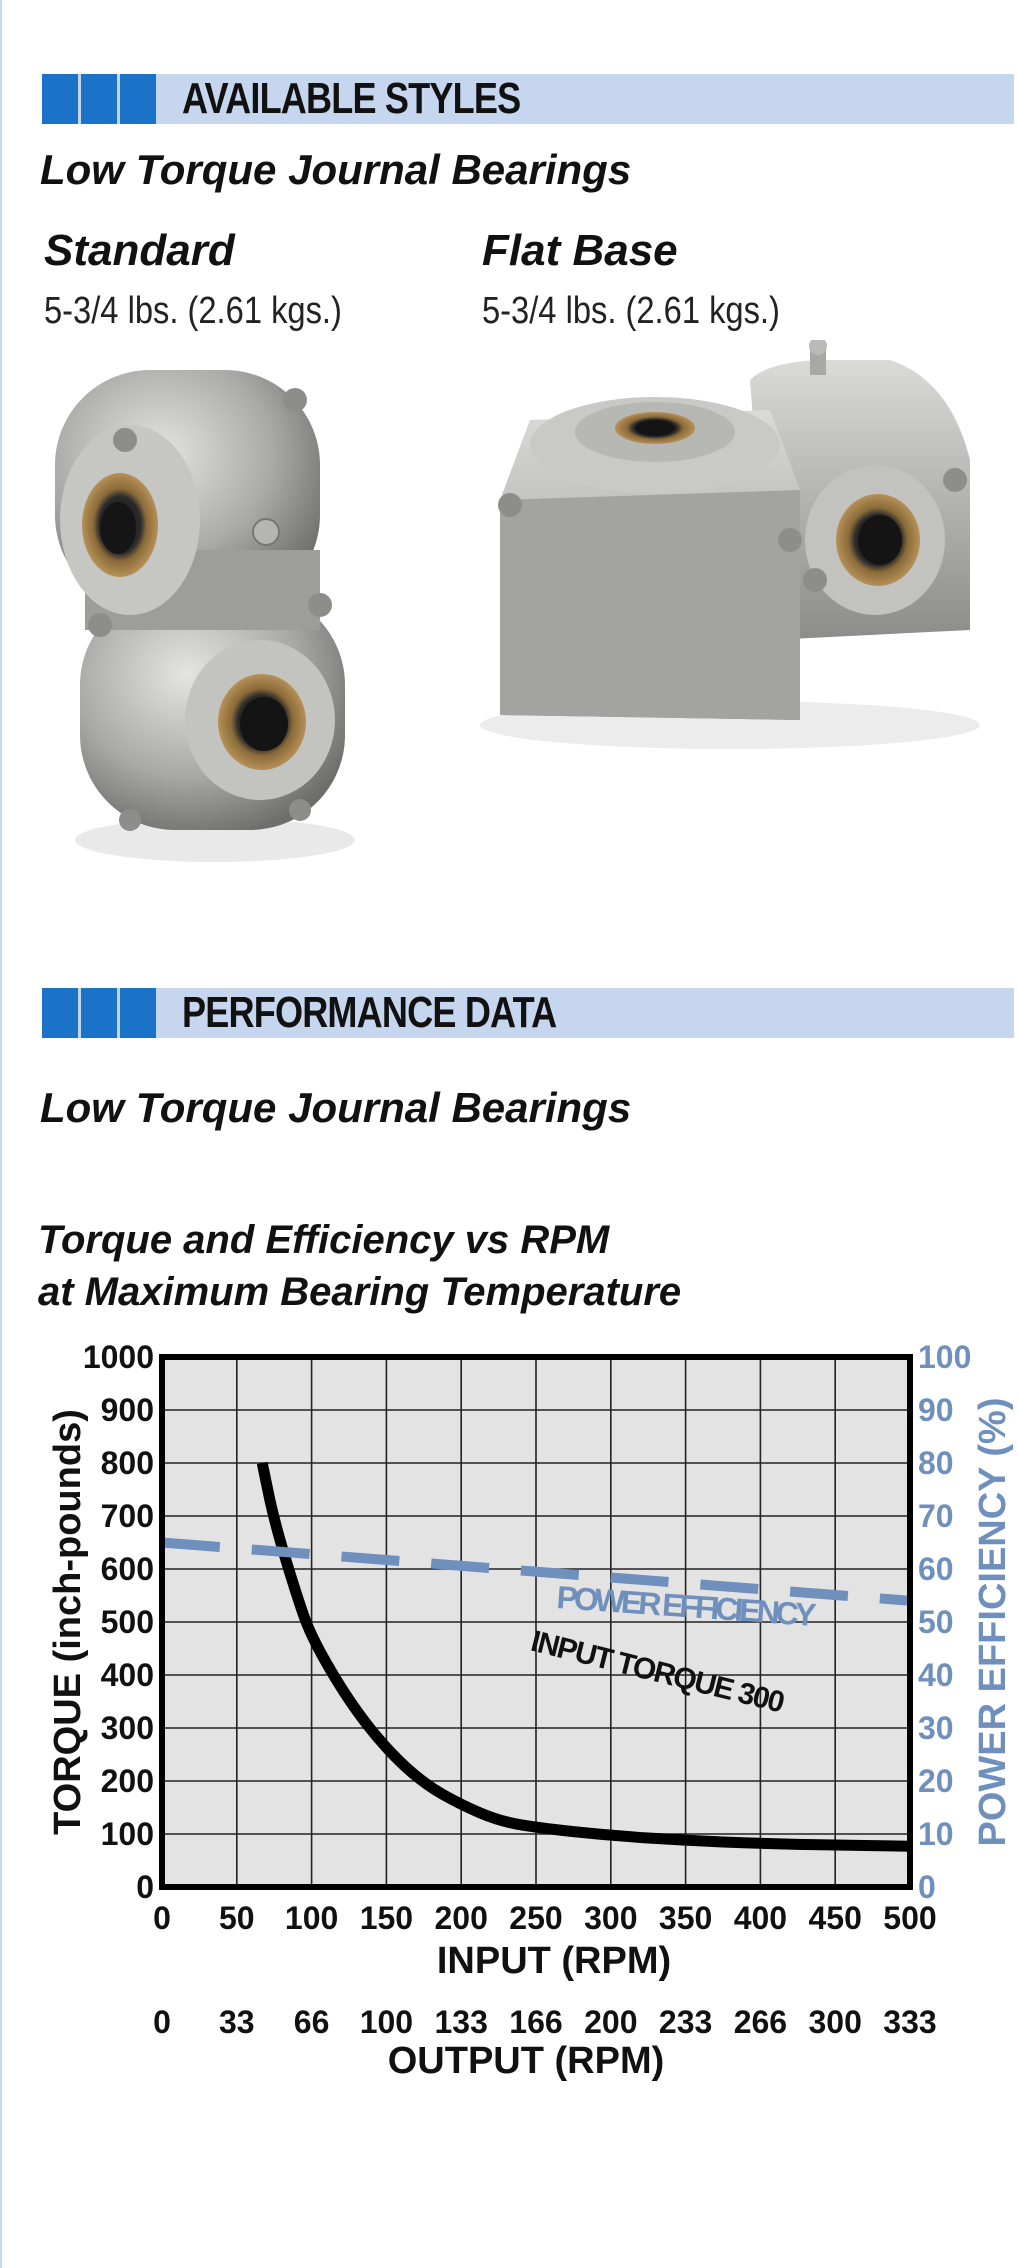 This screenshot has width=1018, height=2268. What do you see at coordinates (610, 2022) in the screenshot?
I see `x2-tick-label: 200` at bounding box center [610, 2022].